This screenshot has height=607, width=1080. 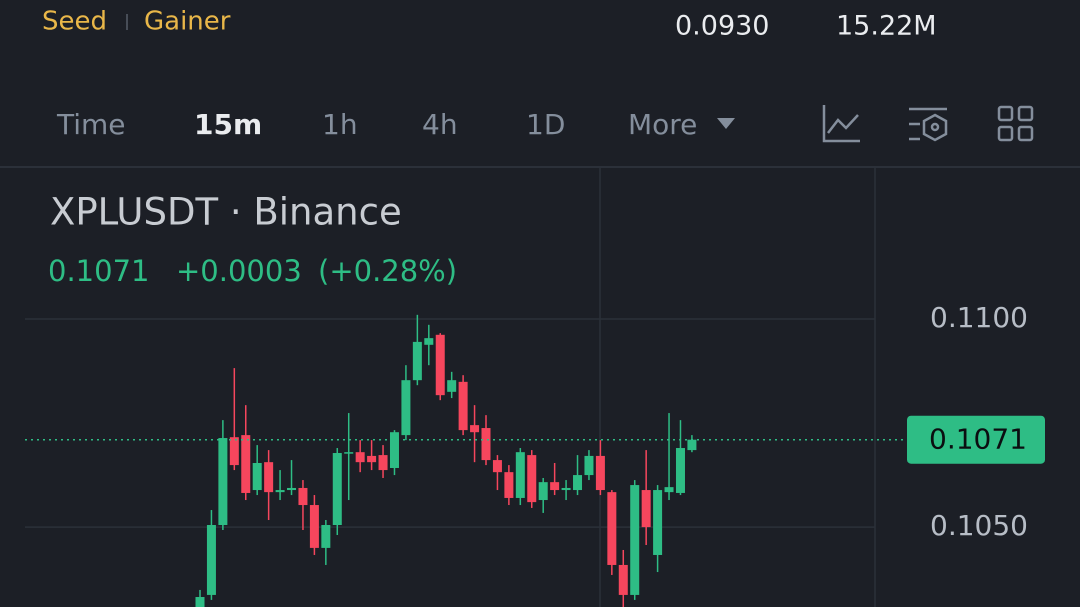 What do you see at coordinates (226, 212) in the screenshot?
I see `chart-title: XPLUSDT · Binance` at bounding box center [226, 212].